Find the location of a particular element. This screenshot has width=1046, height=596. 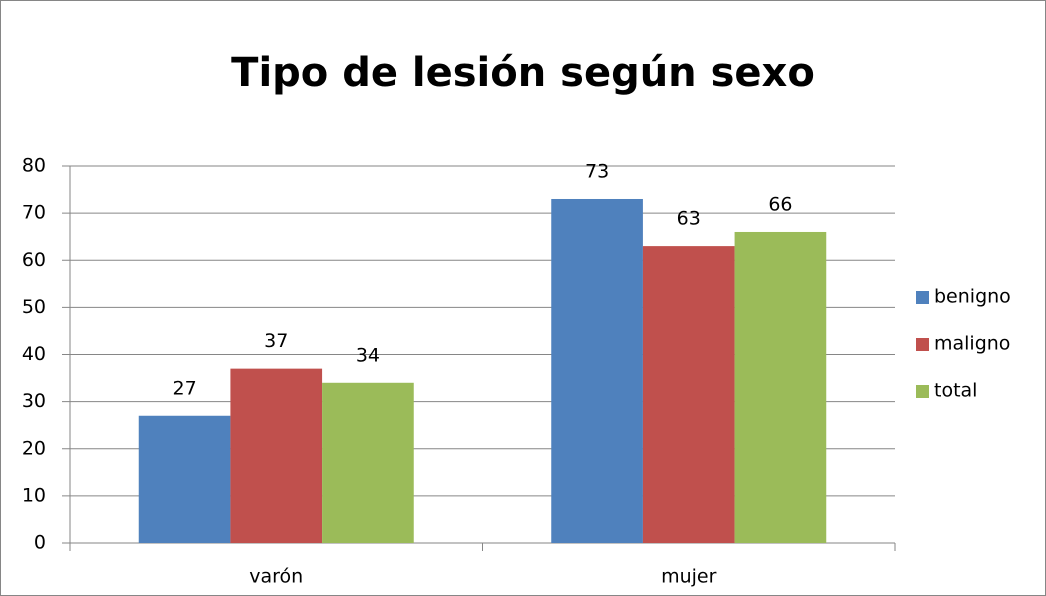

data-label: 27 is located at coordinates (184, 388).